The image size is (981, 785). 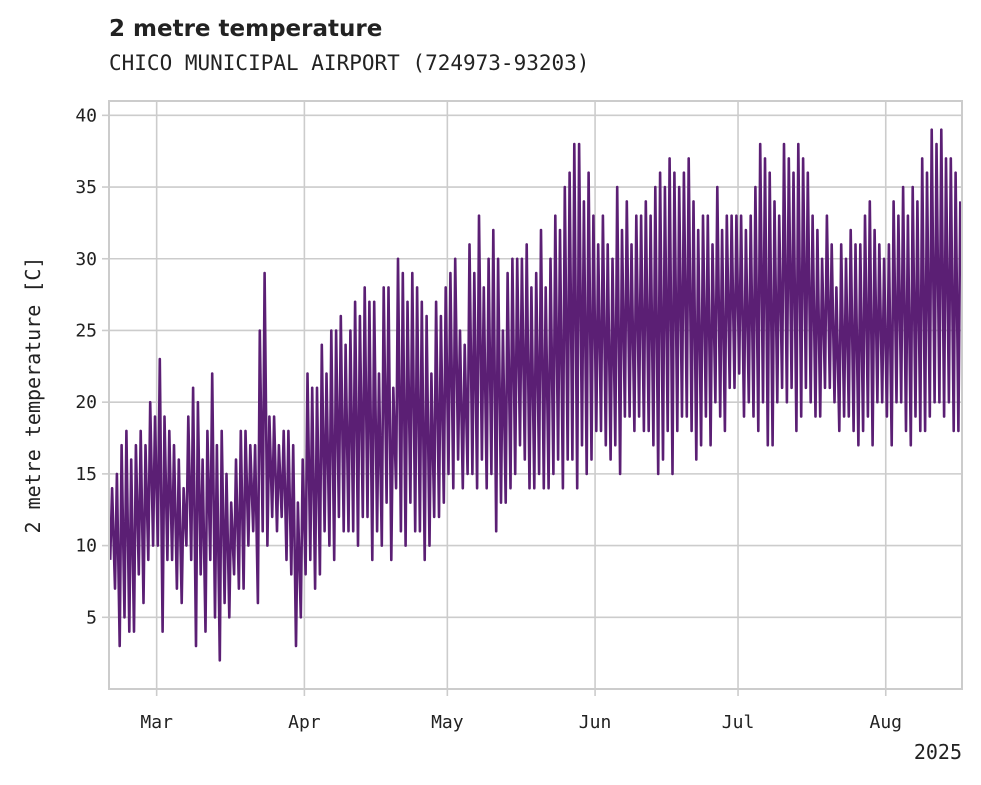 I want to click on y-tick-label: 15, so click(x=86, y=474).